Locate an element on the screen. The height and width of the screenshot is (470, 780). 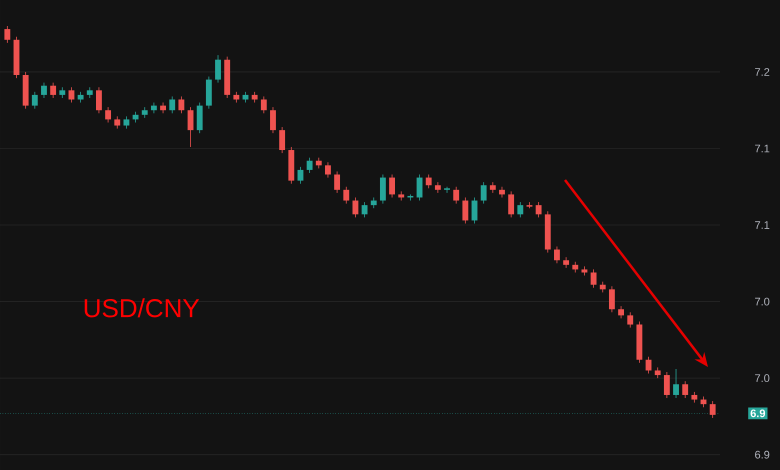
annotation: USD/CNY is located at coordinates (142, 308).